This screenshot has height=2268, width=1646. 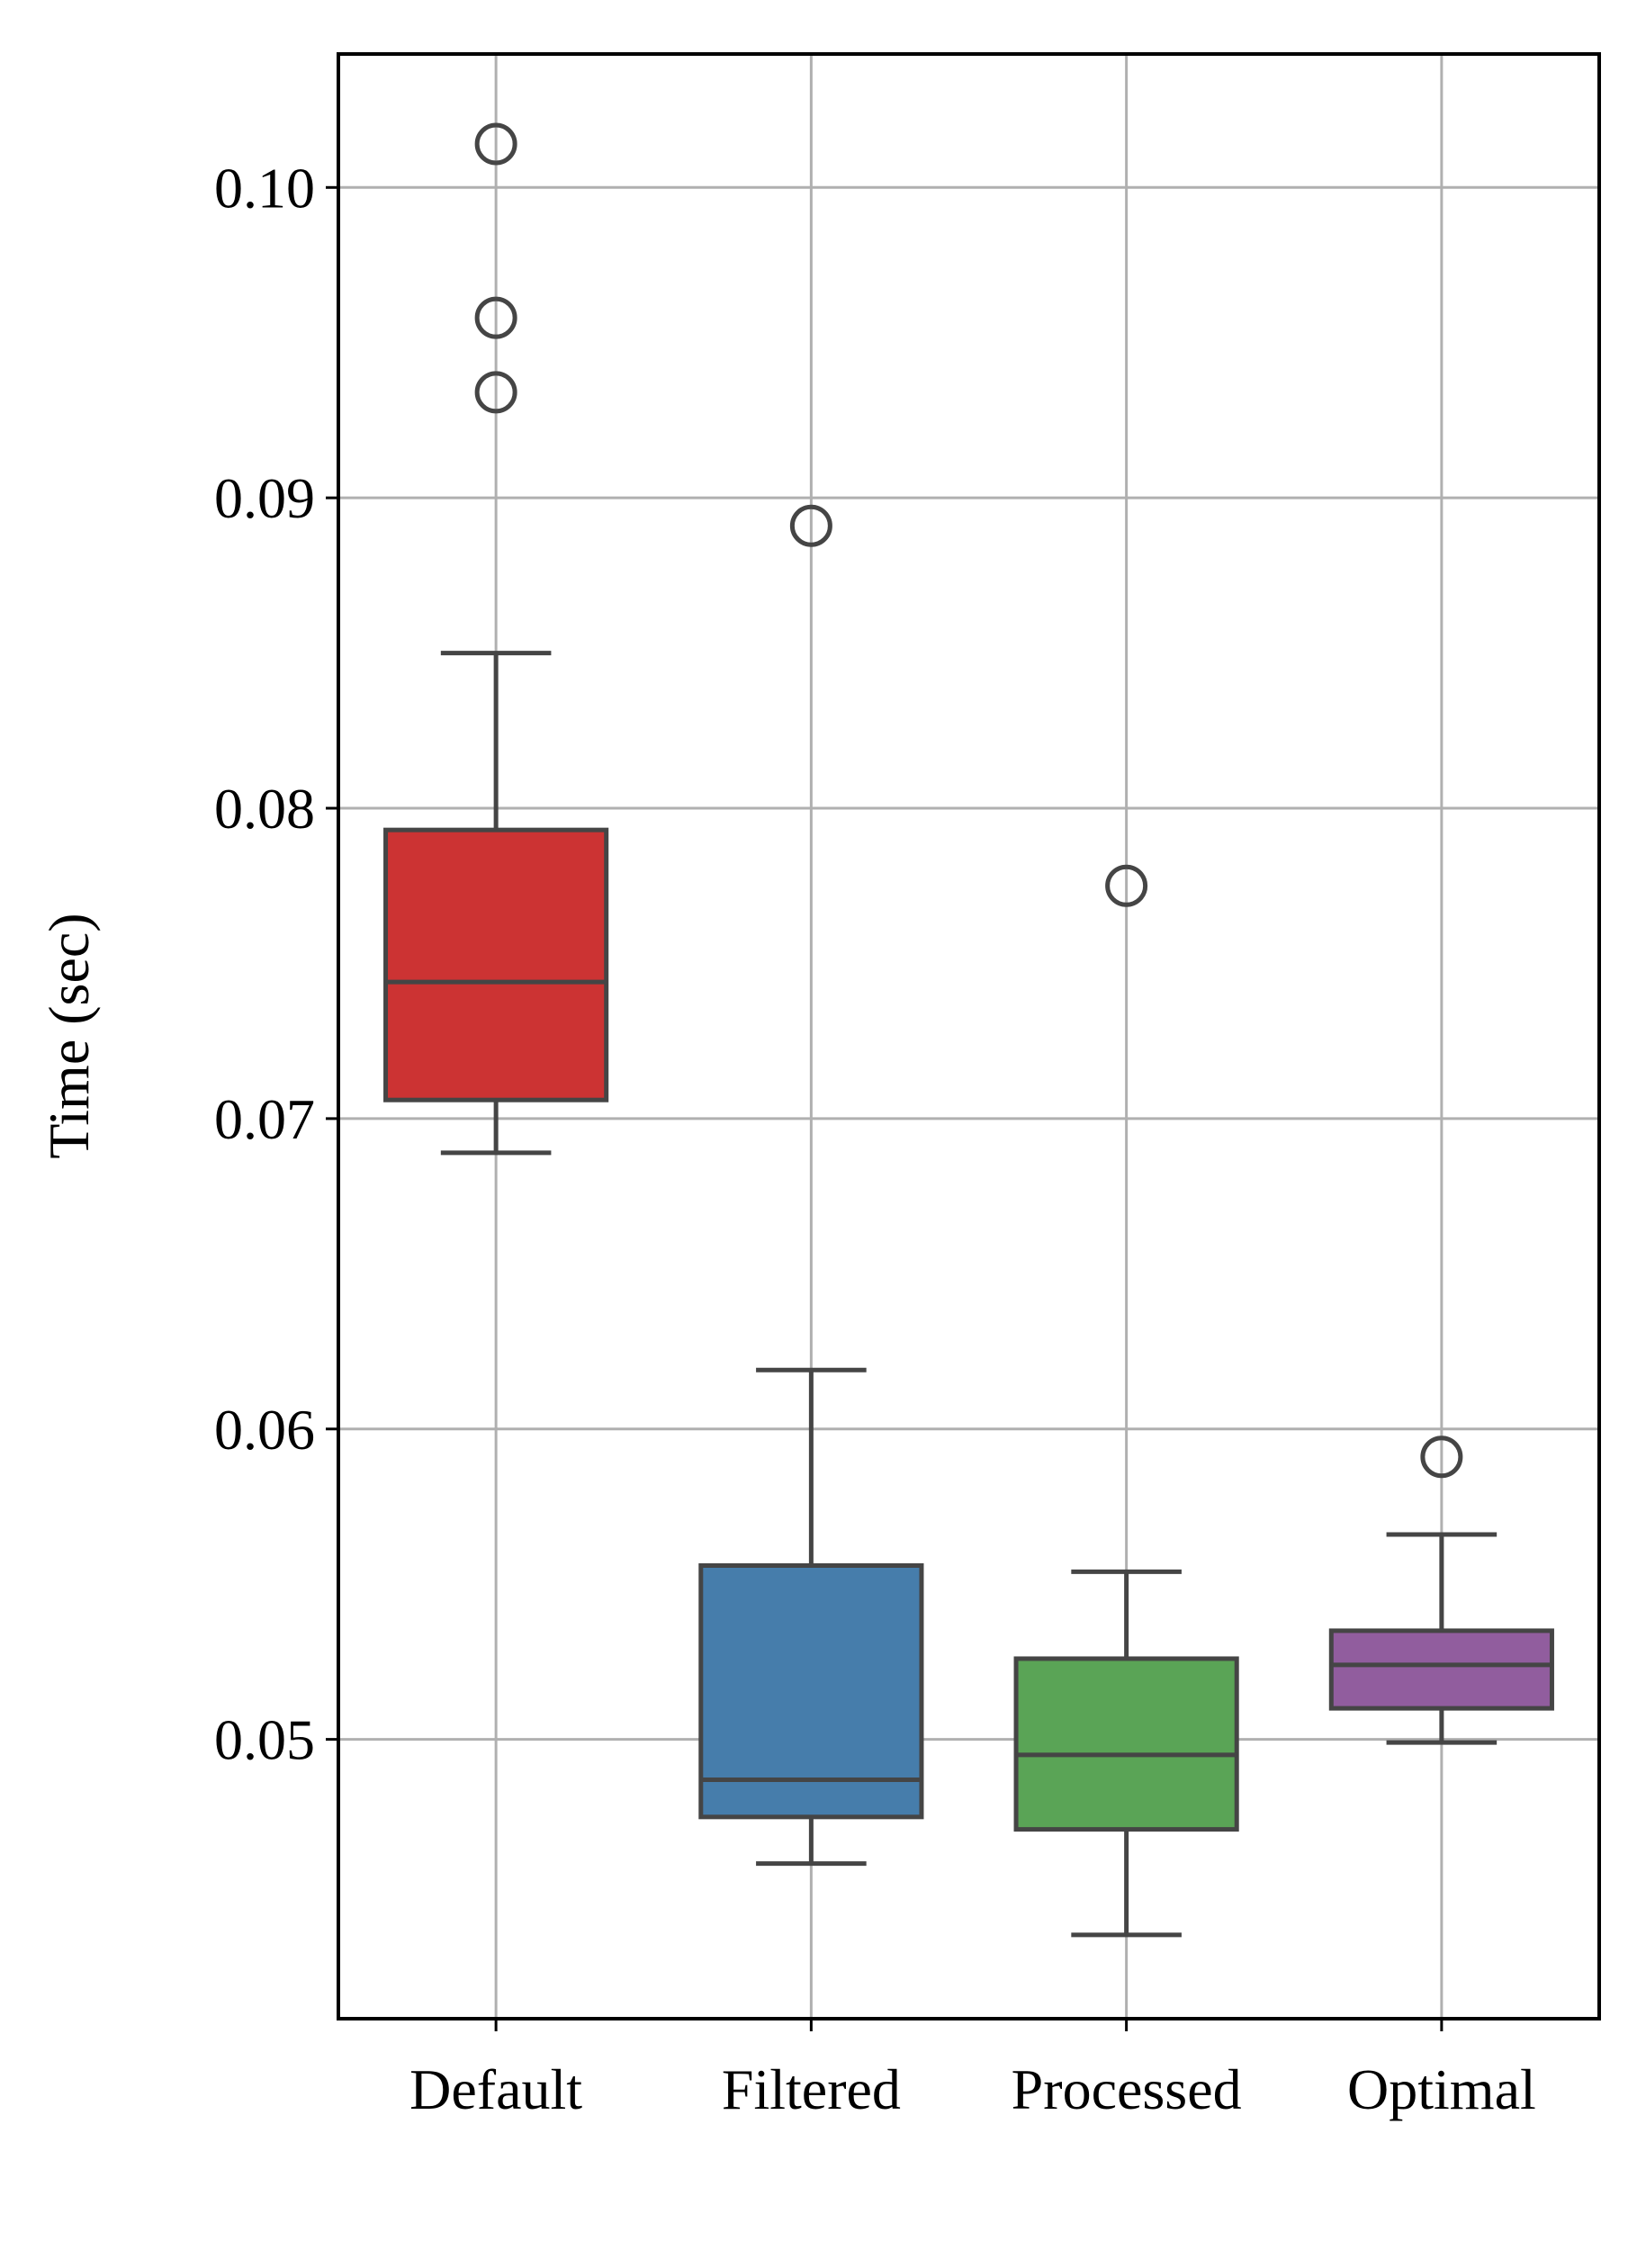 I want to click on box-group-optimal, so click(x=1441, y=1591).